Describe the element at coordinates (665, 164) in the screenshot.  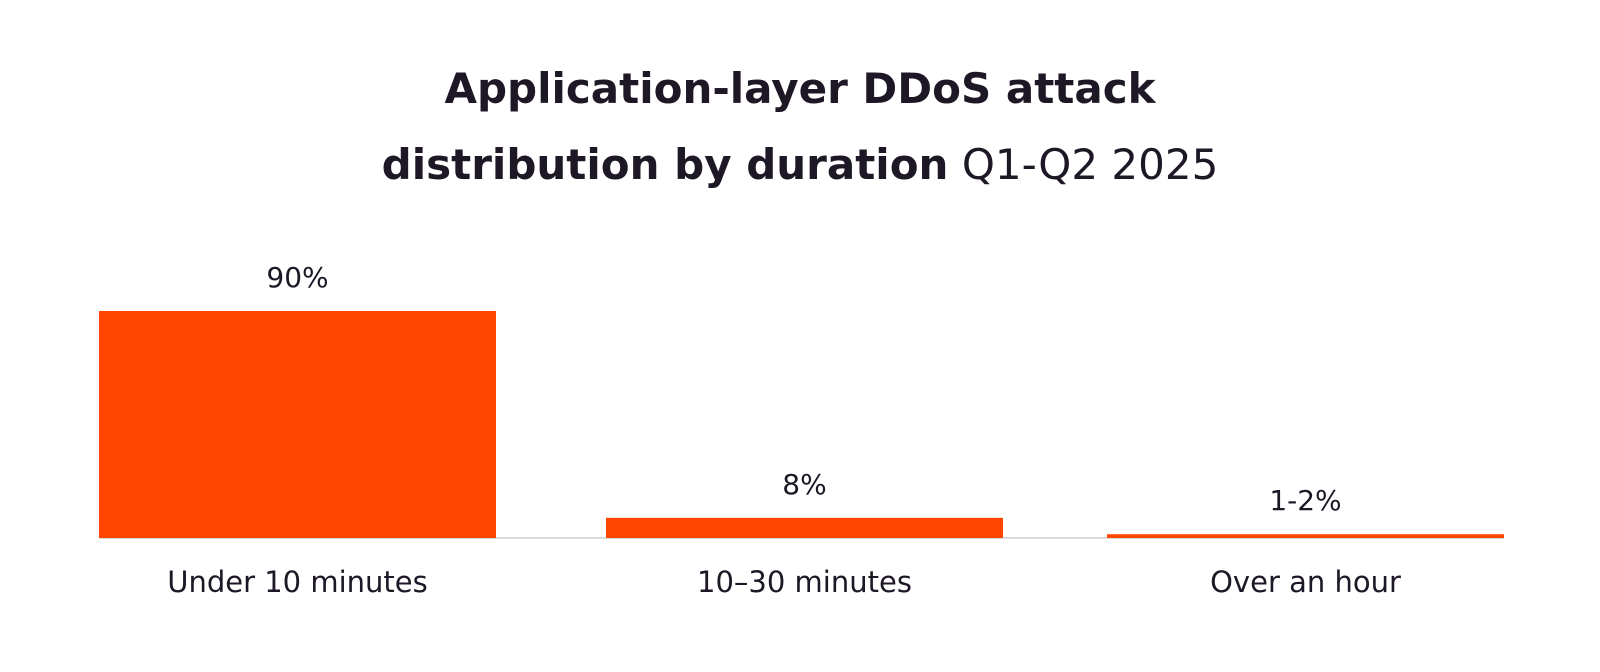
I see `chart-title-bold-text: distribution by duration` at that location.